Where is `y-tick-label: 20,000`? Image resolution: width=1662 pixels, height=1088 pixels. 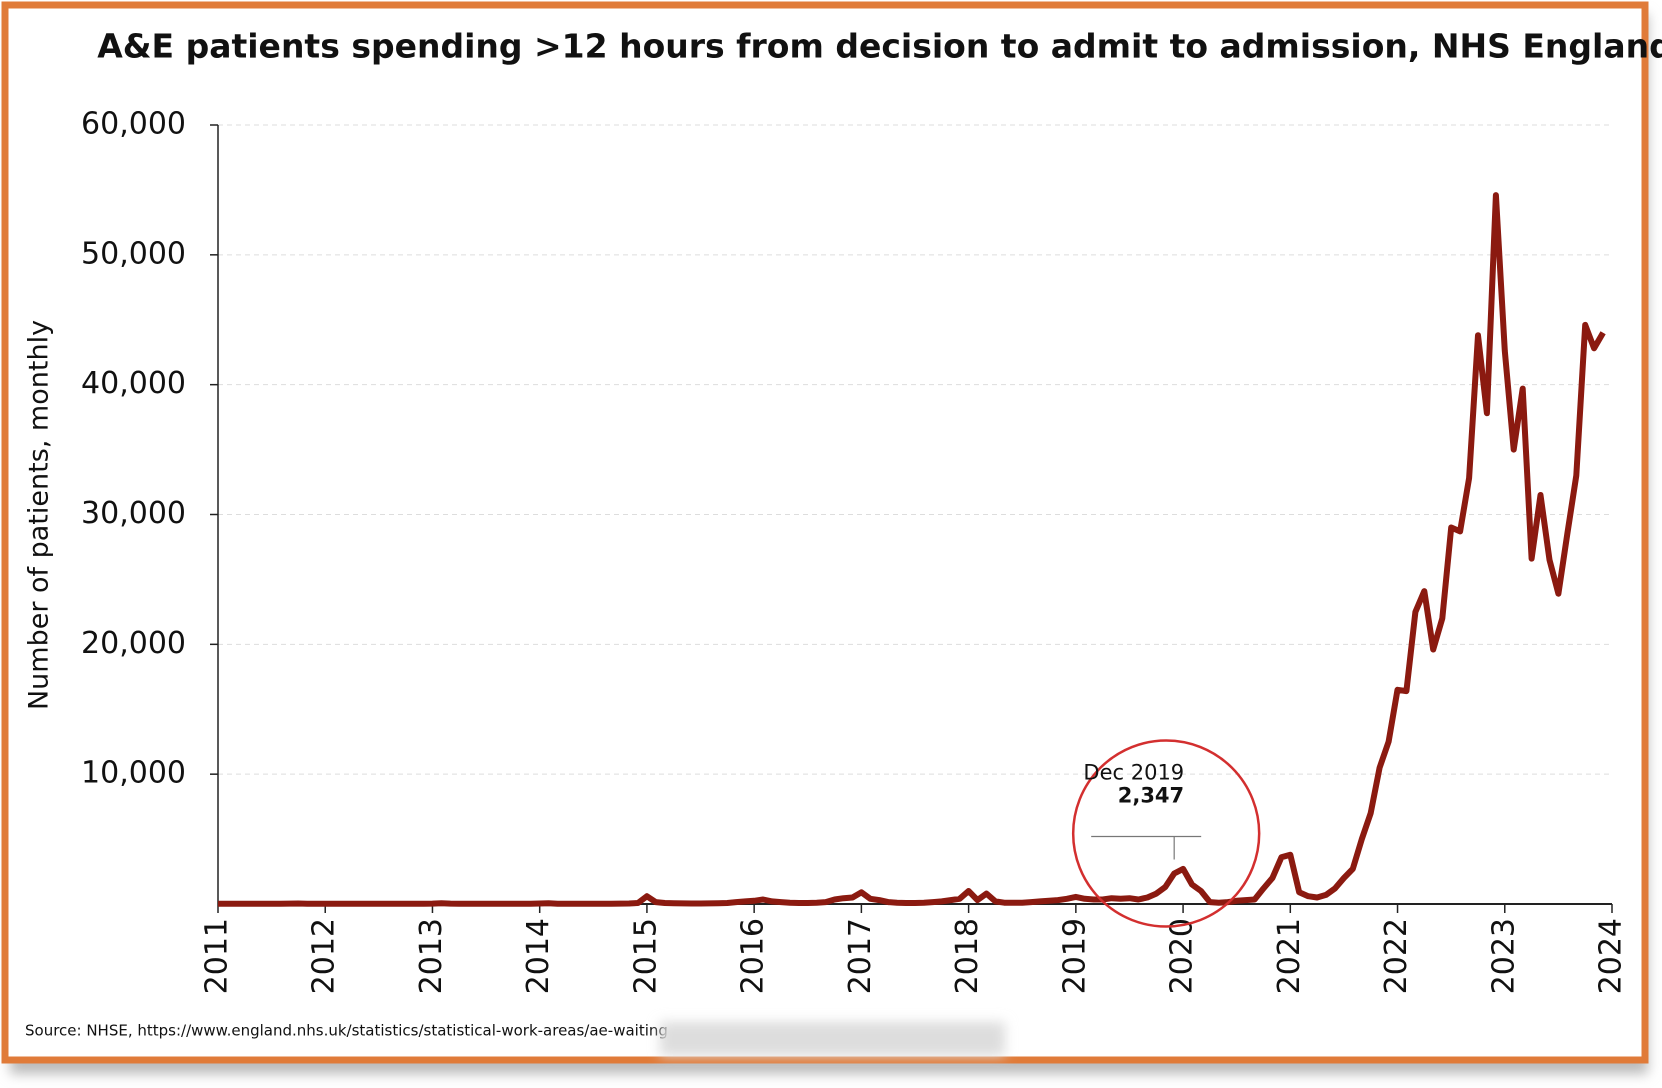
y-tick-label: 20,000 is located at coordinates (133, 643).